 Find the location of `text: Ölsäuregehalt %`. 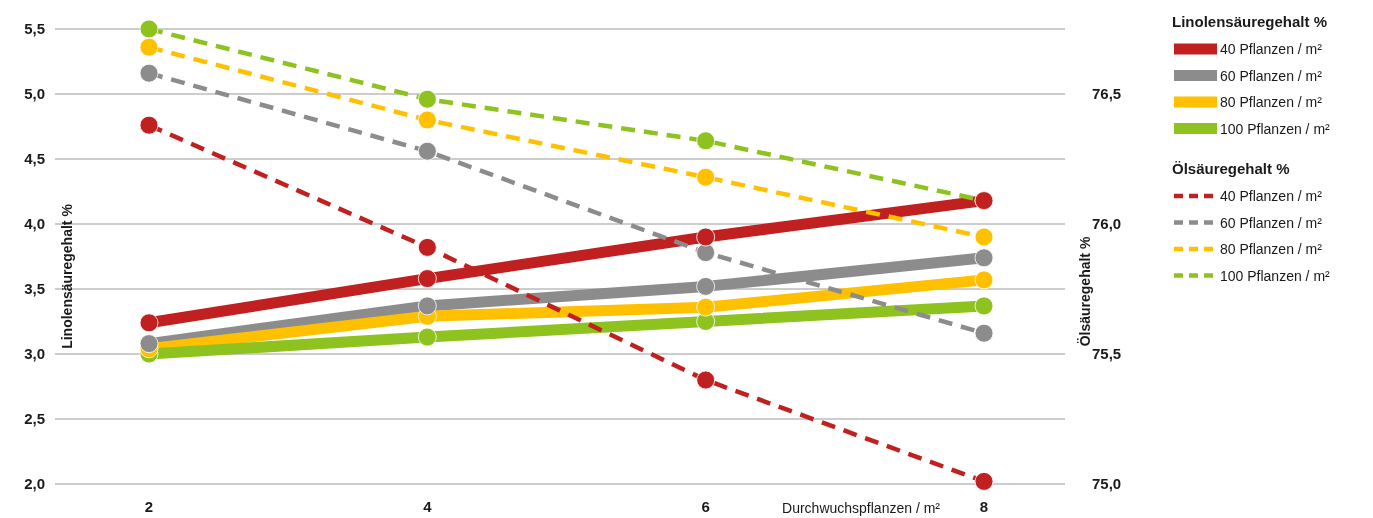

text: Ölsäuregehalt % is located at coordinates (1231, 168).